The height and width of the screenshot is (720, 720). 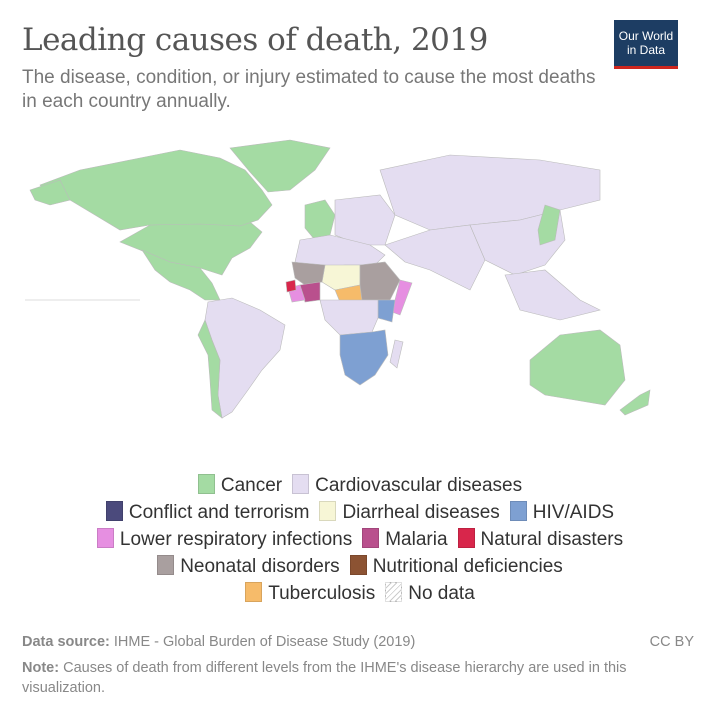 I want to click on legend-label: HIV/AIDS, so click(x=573, y=512).